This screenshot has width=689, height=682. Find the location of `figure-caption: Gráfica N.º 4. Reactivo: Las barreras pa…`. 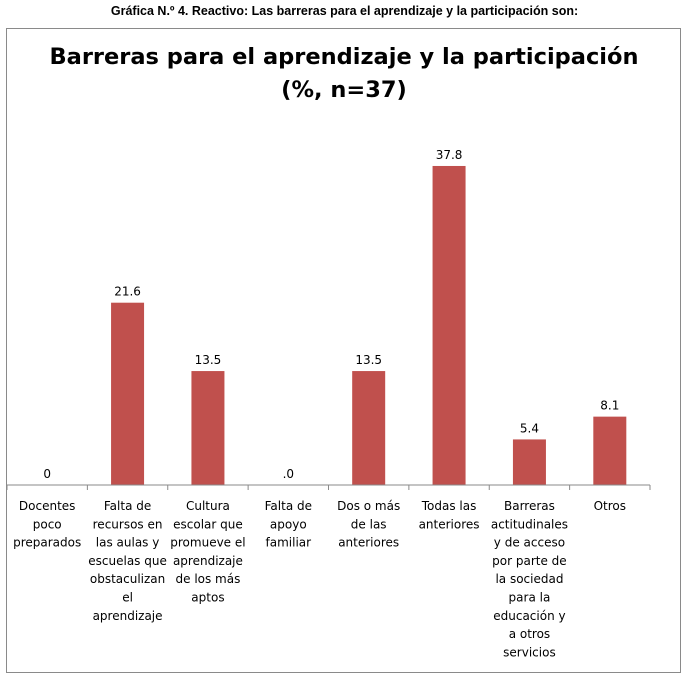

figure-caption: Gráfica N.º 4. Reactivo: Las barreras pa… is located at coordinates (344, 11).